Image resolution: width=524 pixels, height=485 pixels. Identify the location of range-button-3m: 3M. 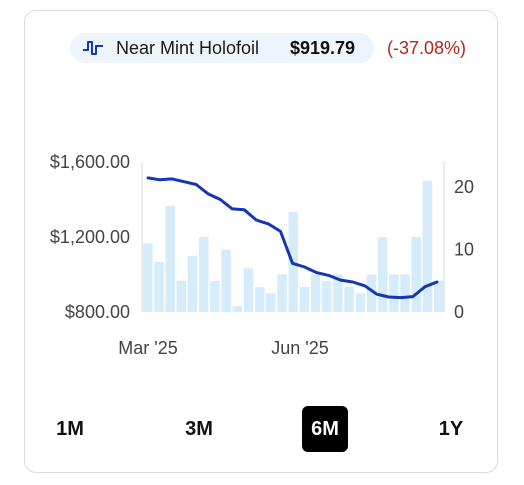
(199, 428).